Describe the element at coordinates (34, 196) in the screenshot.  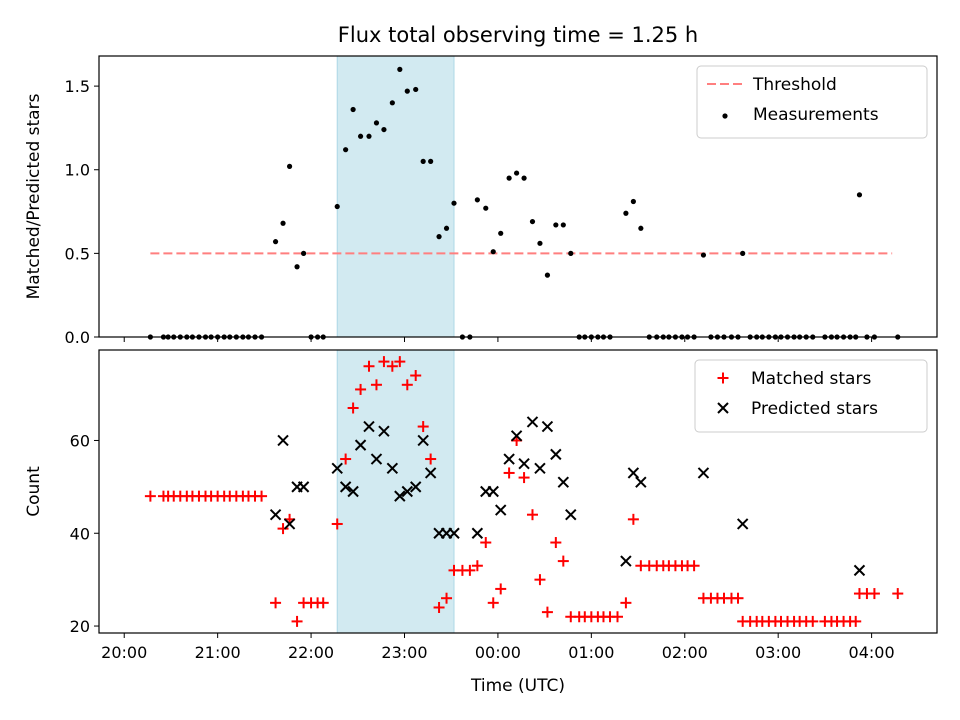
I see `y-axis-label: Matched/Predicted stars` at that location.